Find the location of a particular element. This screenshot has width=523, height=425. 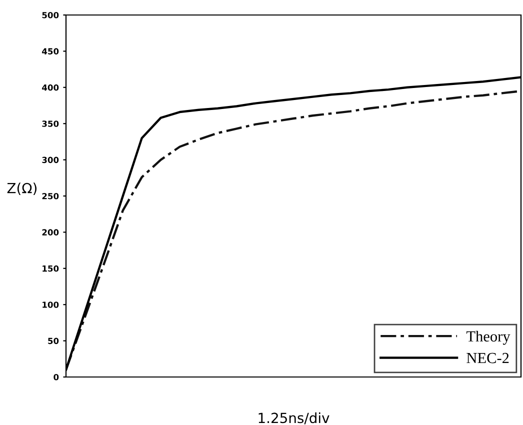

y-tick-label: 150 is located at coordinates (50, 268).